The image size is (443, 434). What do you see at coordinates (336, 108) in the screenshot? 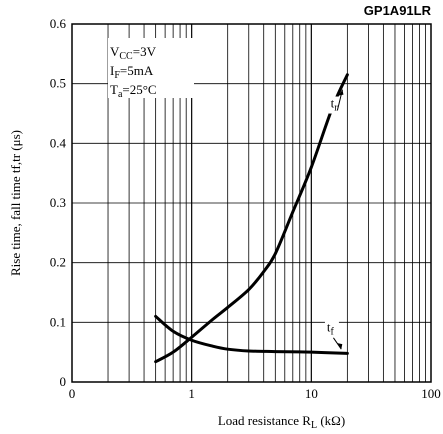
I see `series-label-sub: r` at bounding box center [336, 108].